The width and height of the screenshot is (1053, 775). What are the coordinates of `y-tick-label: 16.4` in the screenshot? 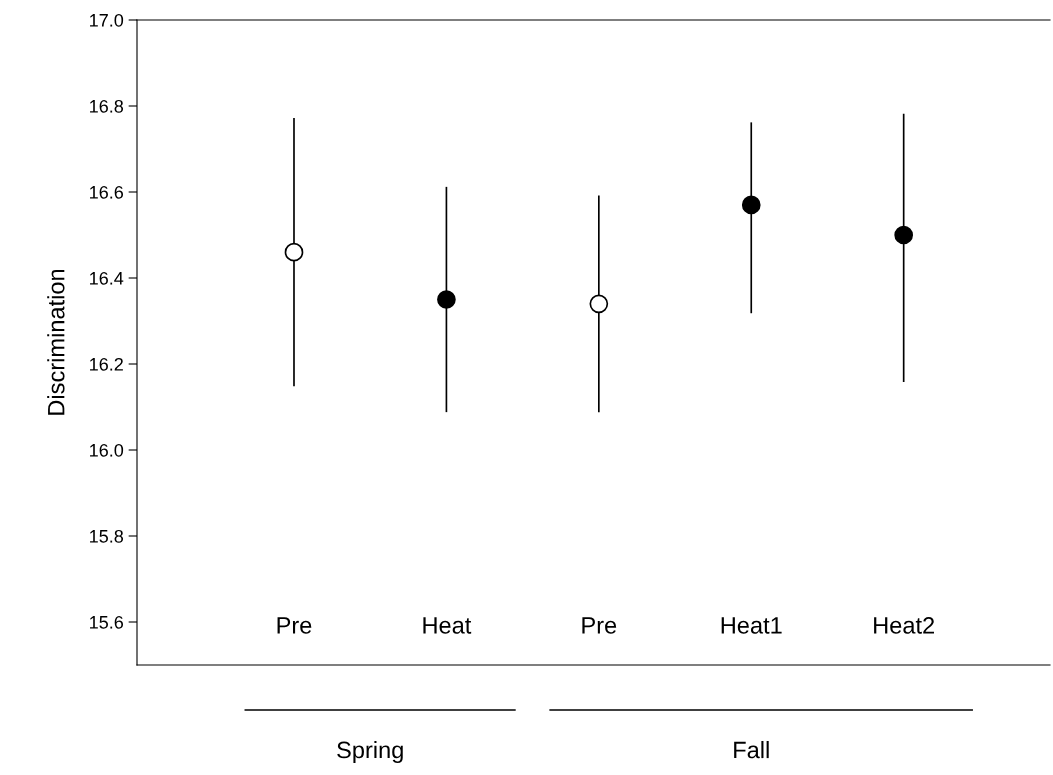 It's located at (107, 278).